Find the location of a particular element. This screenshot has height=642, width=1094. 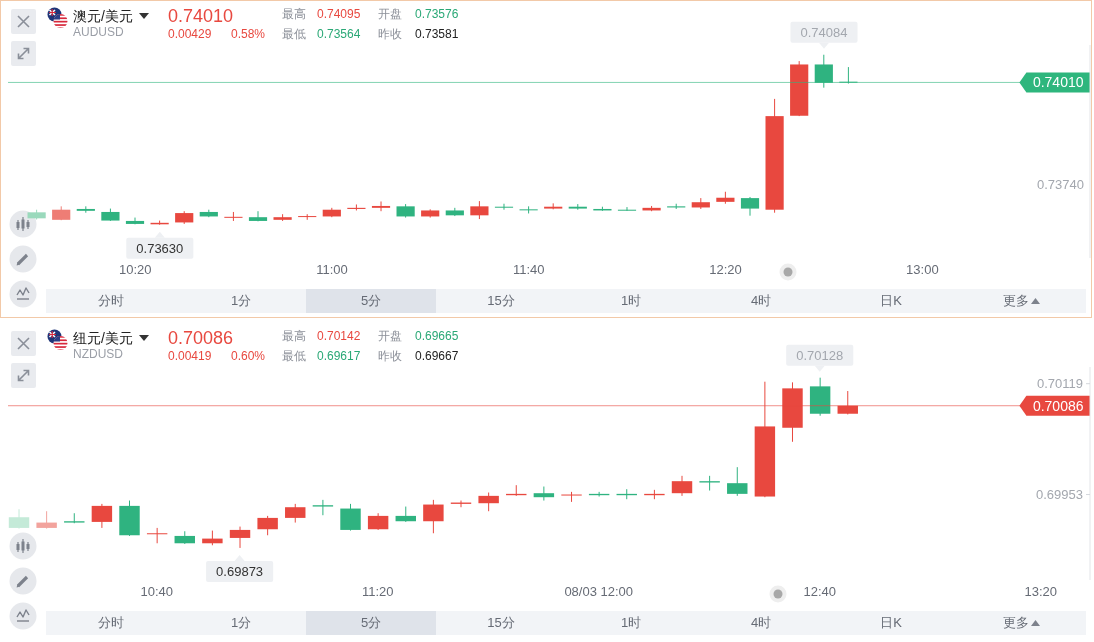

annotation: 0.70128 is located at coordinates (820, 355).